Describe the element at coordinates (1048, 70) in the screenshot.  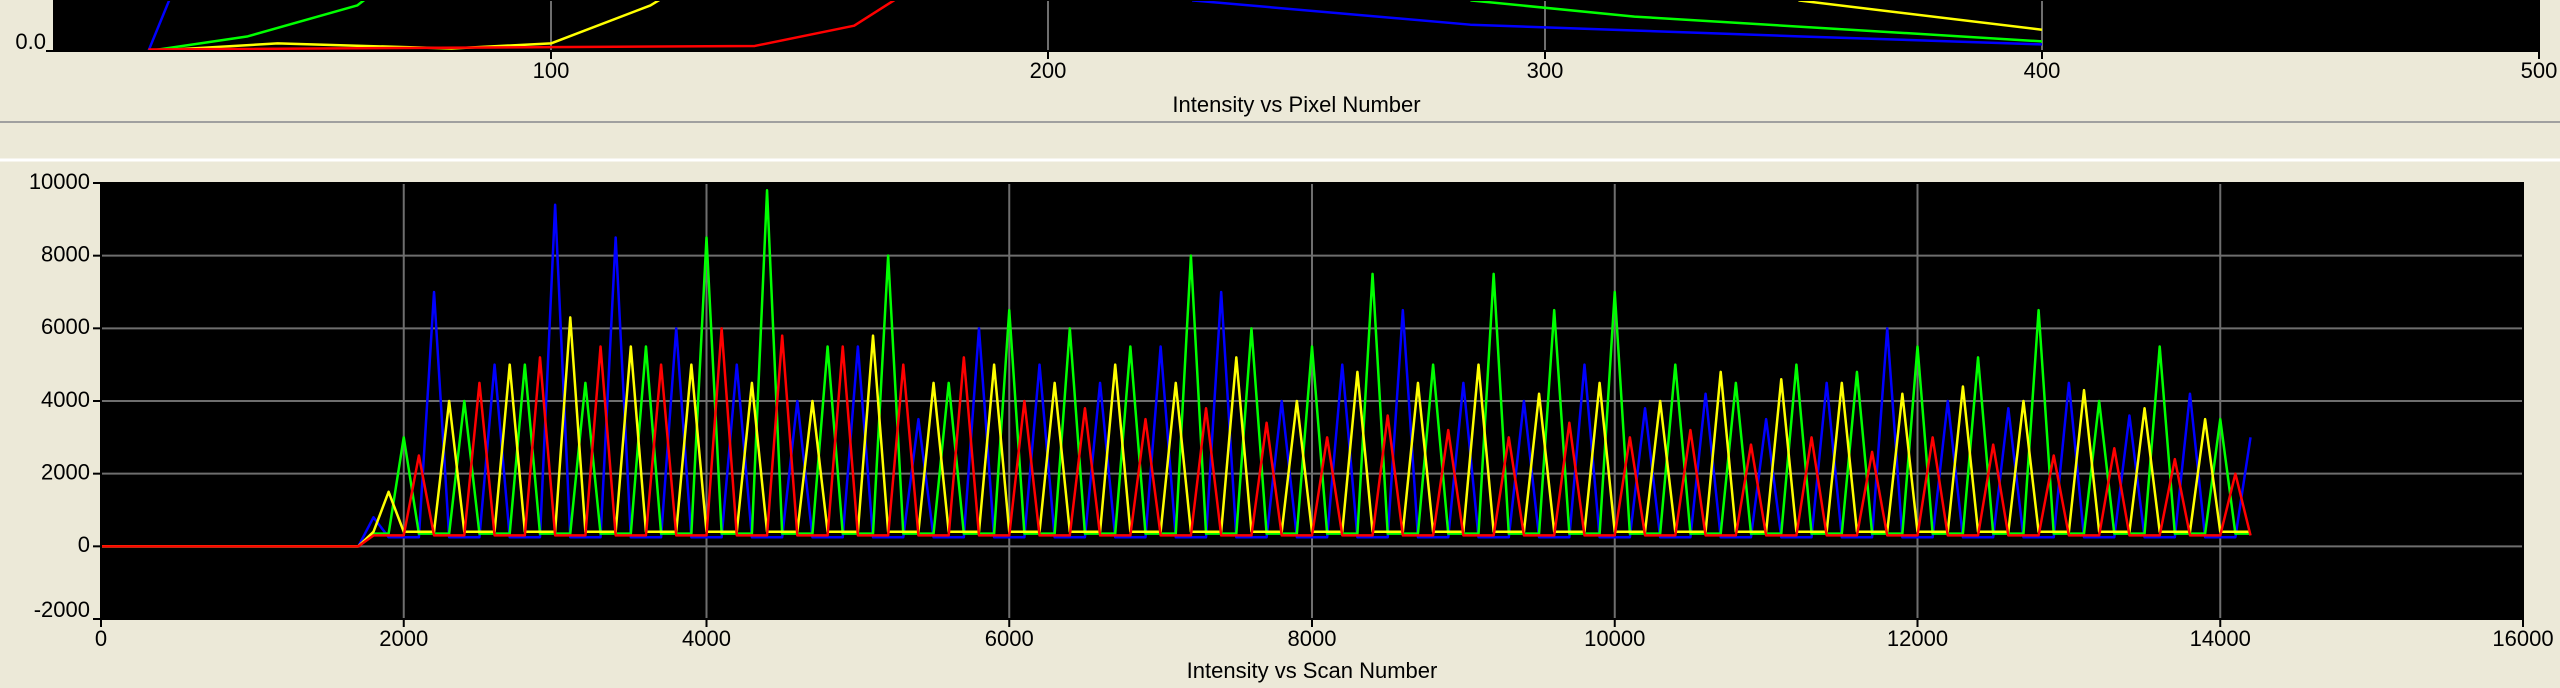
I see `x-tick-label: 200` at that location.